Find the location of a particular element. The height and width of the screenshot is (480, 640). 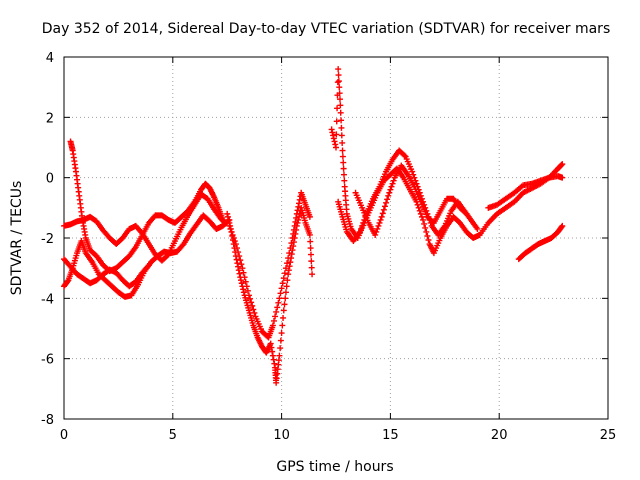

y-tick-label: 4 is located at coordinates (50, 58).